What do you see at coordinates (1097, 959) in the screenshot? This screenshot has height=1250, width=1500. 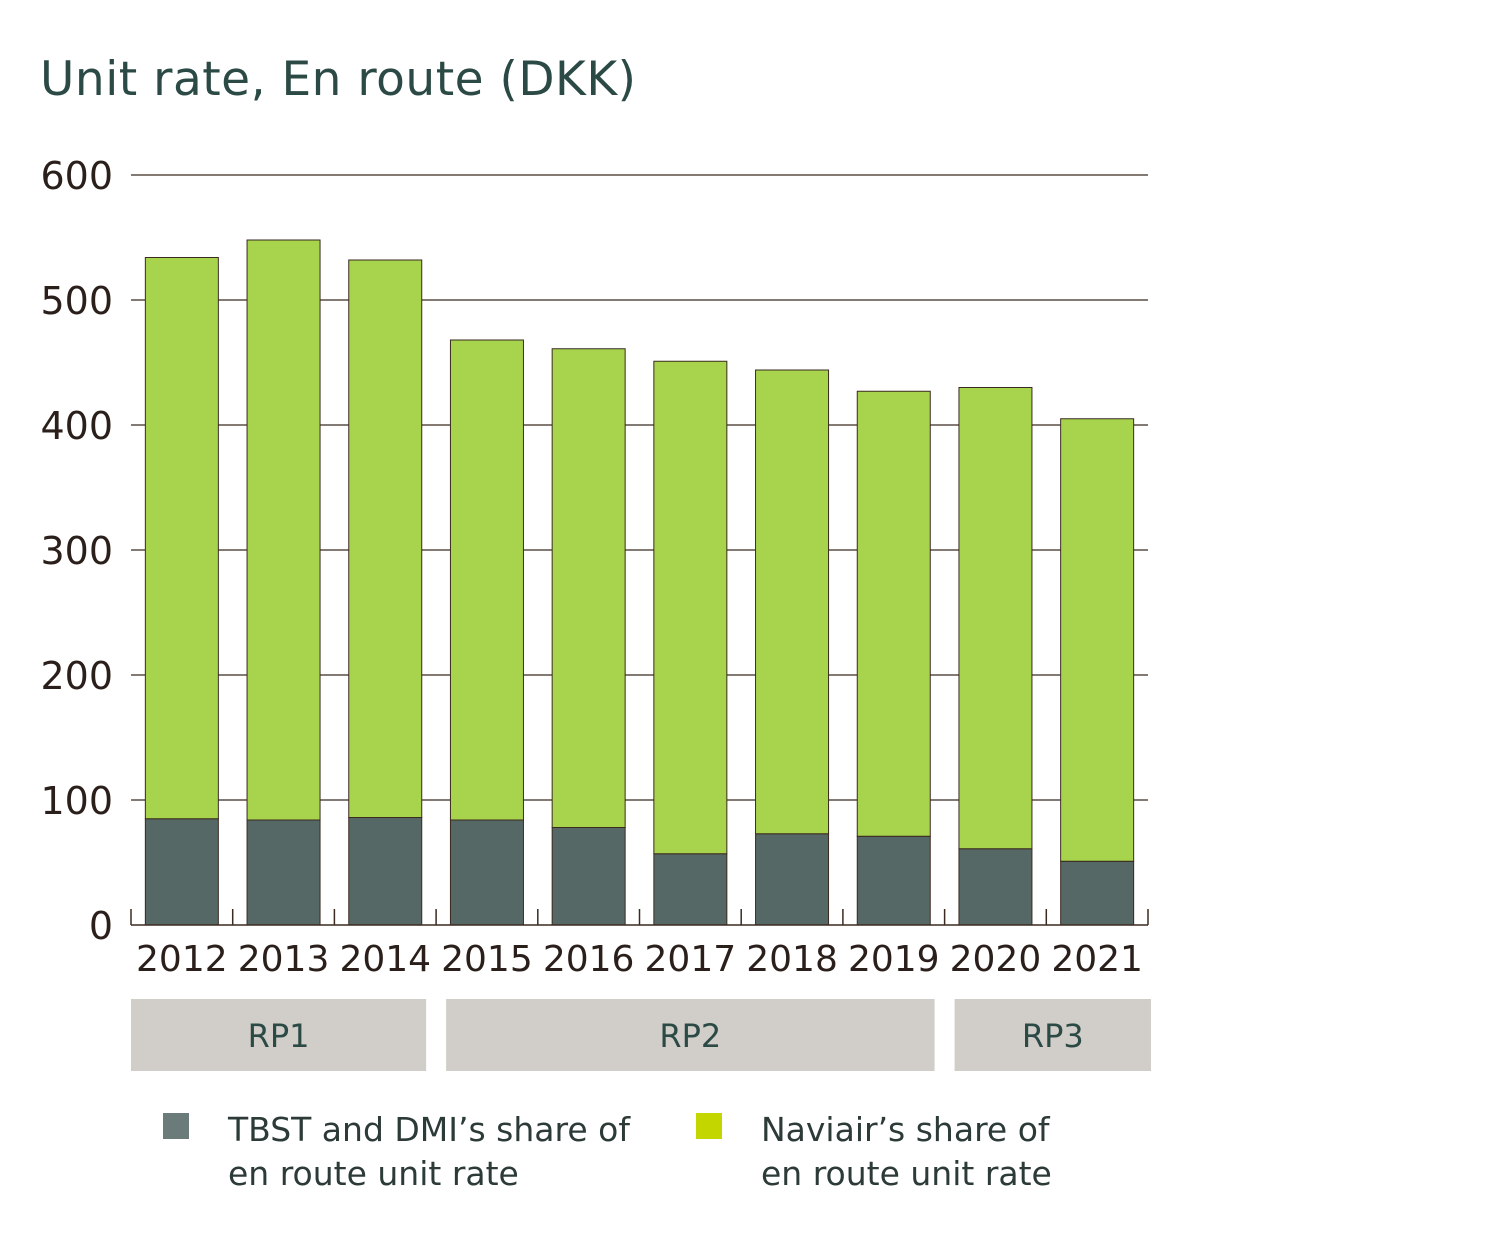 I see `x-tick-label: 2021` at bounding box center [1097, 959].